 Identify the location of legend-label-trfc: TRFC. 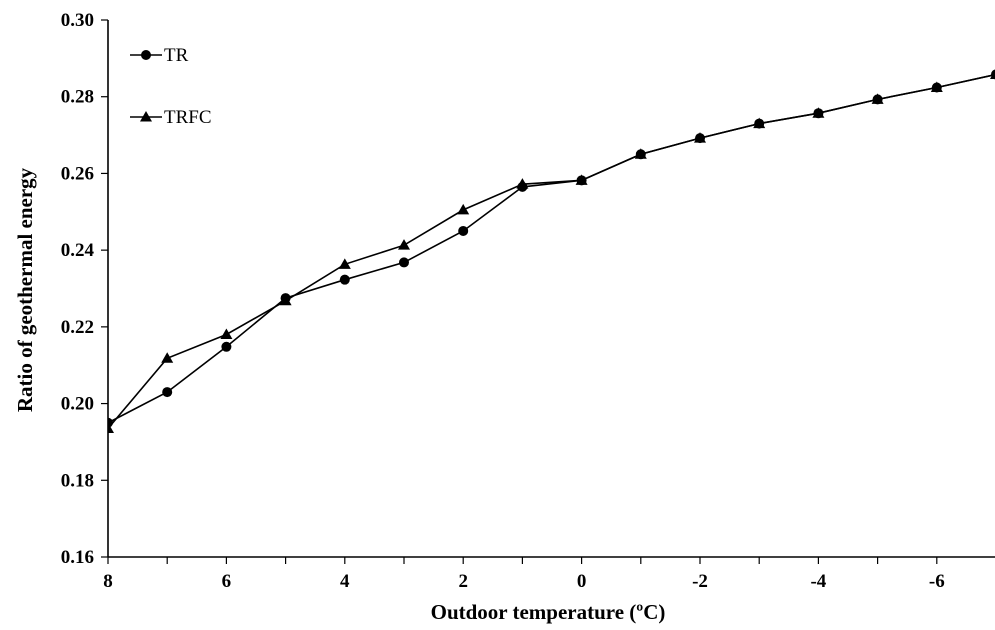
(188, 117).